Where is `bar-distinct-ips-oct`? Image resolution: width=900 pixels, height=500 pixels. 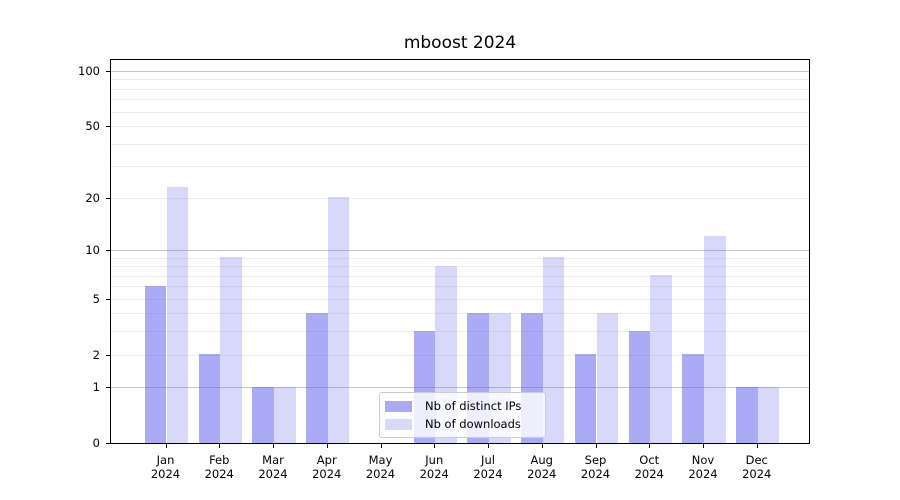 bar-distinct-ips-oct is located at coordinates (639, 387).